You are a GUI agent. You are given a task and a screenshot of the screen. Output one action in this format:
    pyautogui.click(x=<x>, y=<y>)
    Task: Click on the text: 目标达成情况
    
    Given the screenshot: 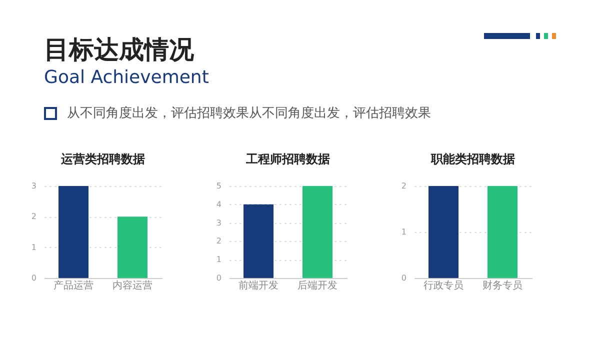 What is the action you would take?
    pyautogui.click(x=119, y=50)
    